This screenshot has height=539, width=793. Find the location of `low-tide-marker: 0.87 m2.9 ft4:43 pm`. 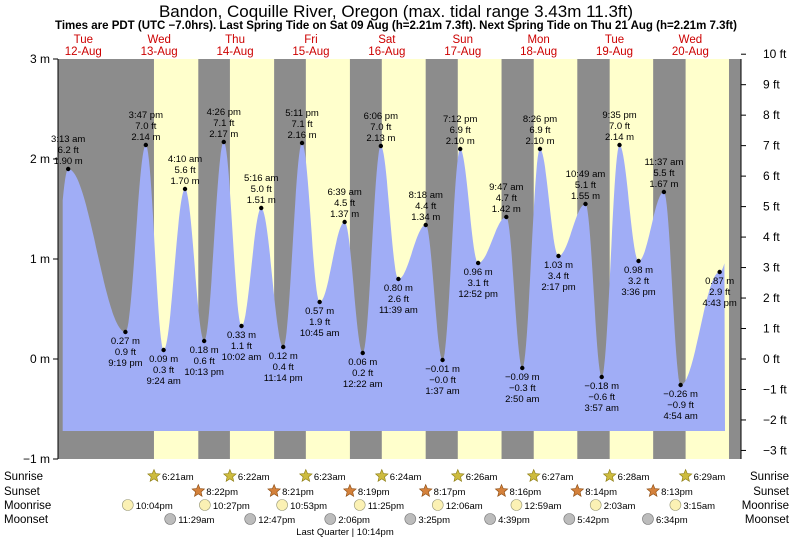

low-tide-marker: 0.87 m2.9 ft4:43 pm is located at coordinates (719, 289).